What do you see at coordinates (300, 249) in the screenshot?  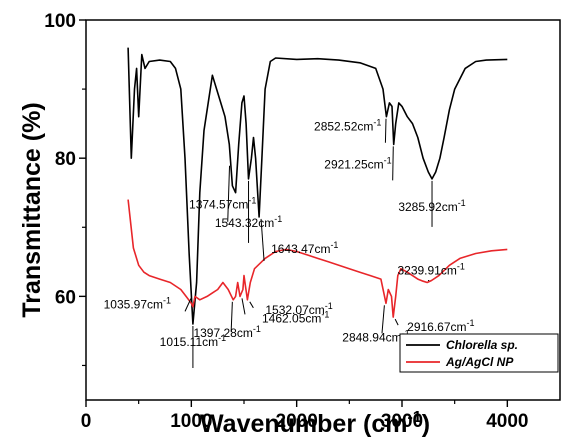 I see `peak-annotation-value: 1643.47cm` at bounding box center [300, 249].